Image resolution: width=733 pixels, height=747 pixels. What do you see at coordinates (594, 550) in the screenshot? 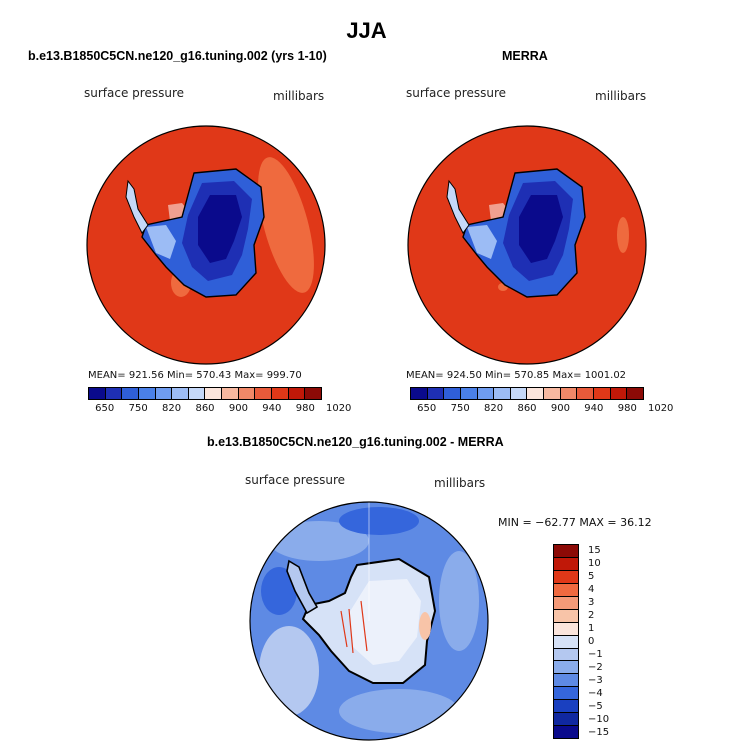
I see `colorbar-tick-label: 15` at bounding box center [594, 550].